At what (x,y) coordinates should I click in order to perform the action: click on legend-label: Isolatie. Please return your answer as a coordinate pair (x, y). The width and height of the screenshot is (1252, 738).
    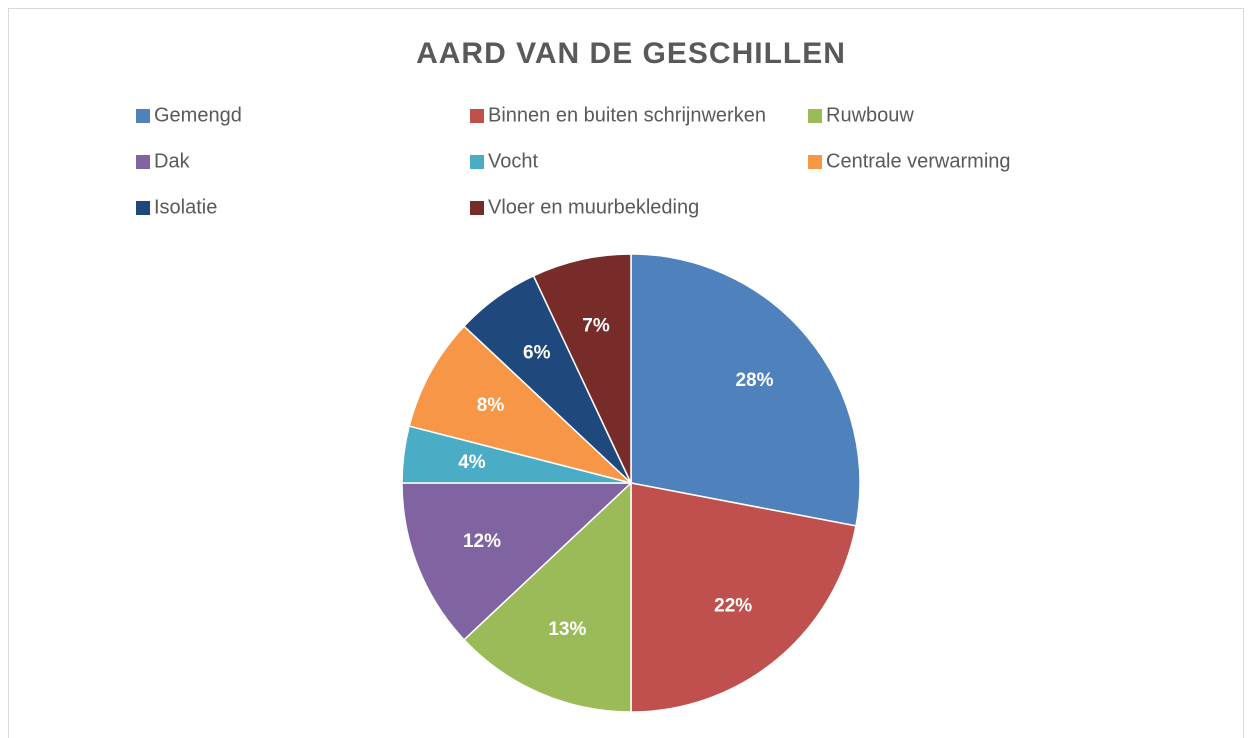
    Looking at the image, I should click on (185, 207).